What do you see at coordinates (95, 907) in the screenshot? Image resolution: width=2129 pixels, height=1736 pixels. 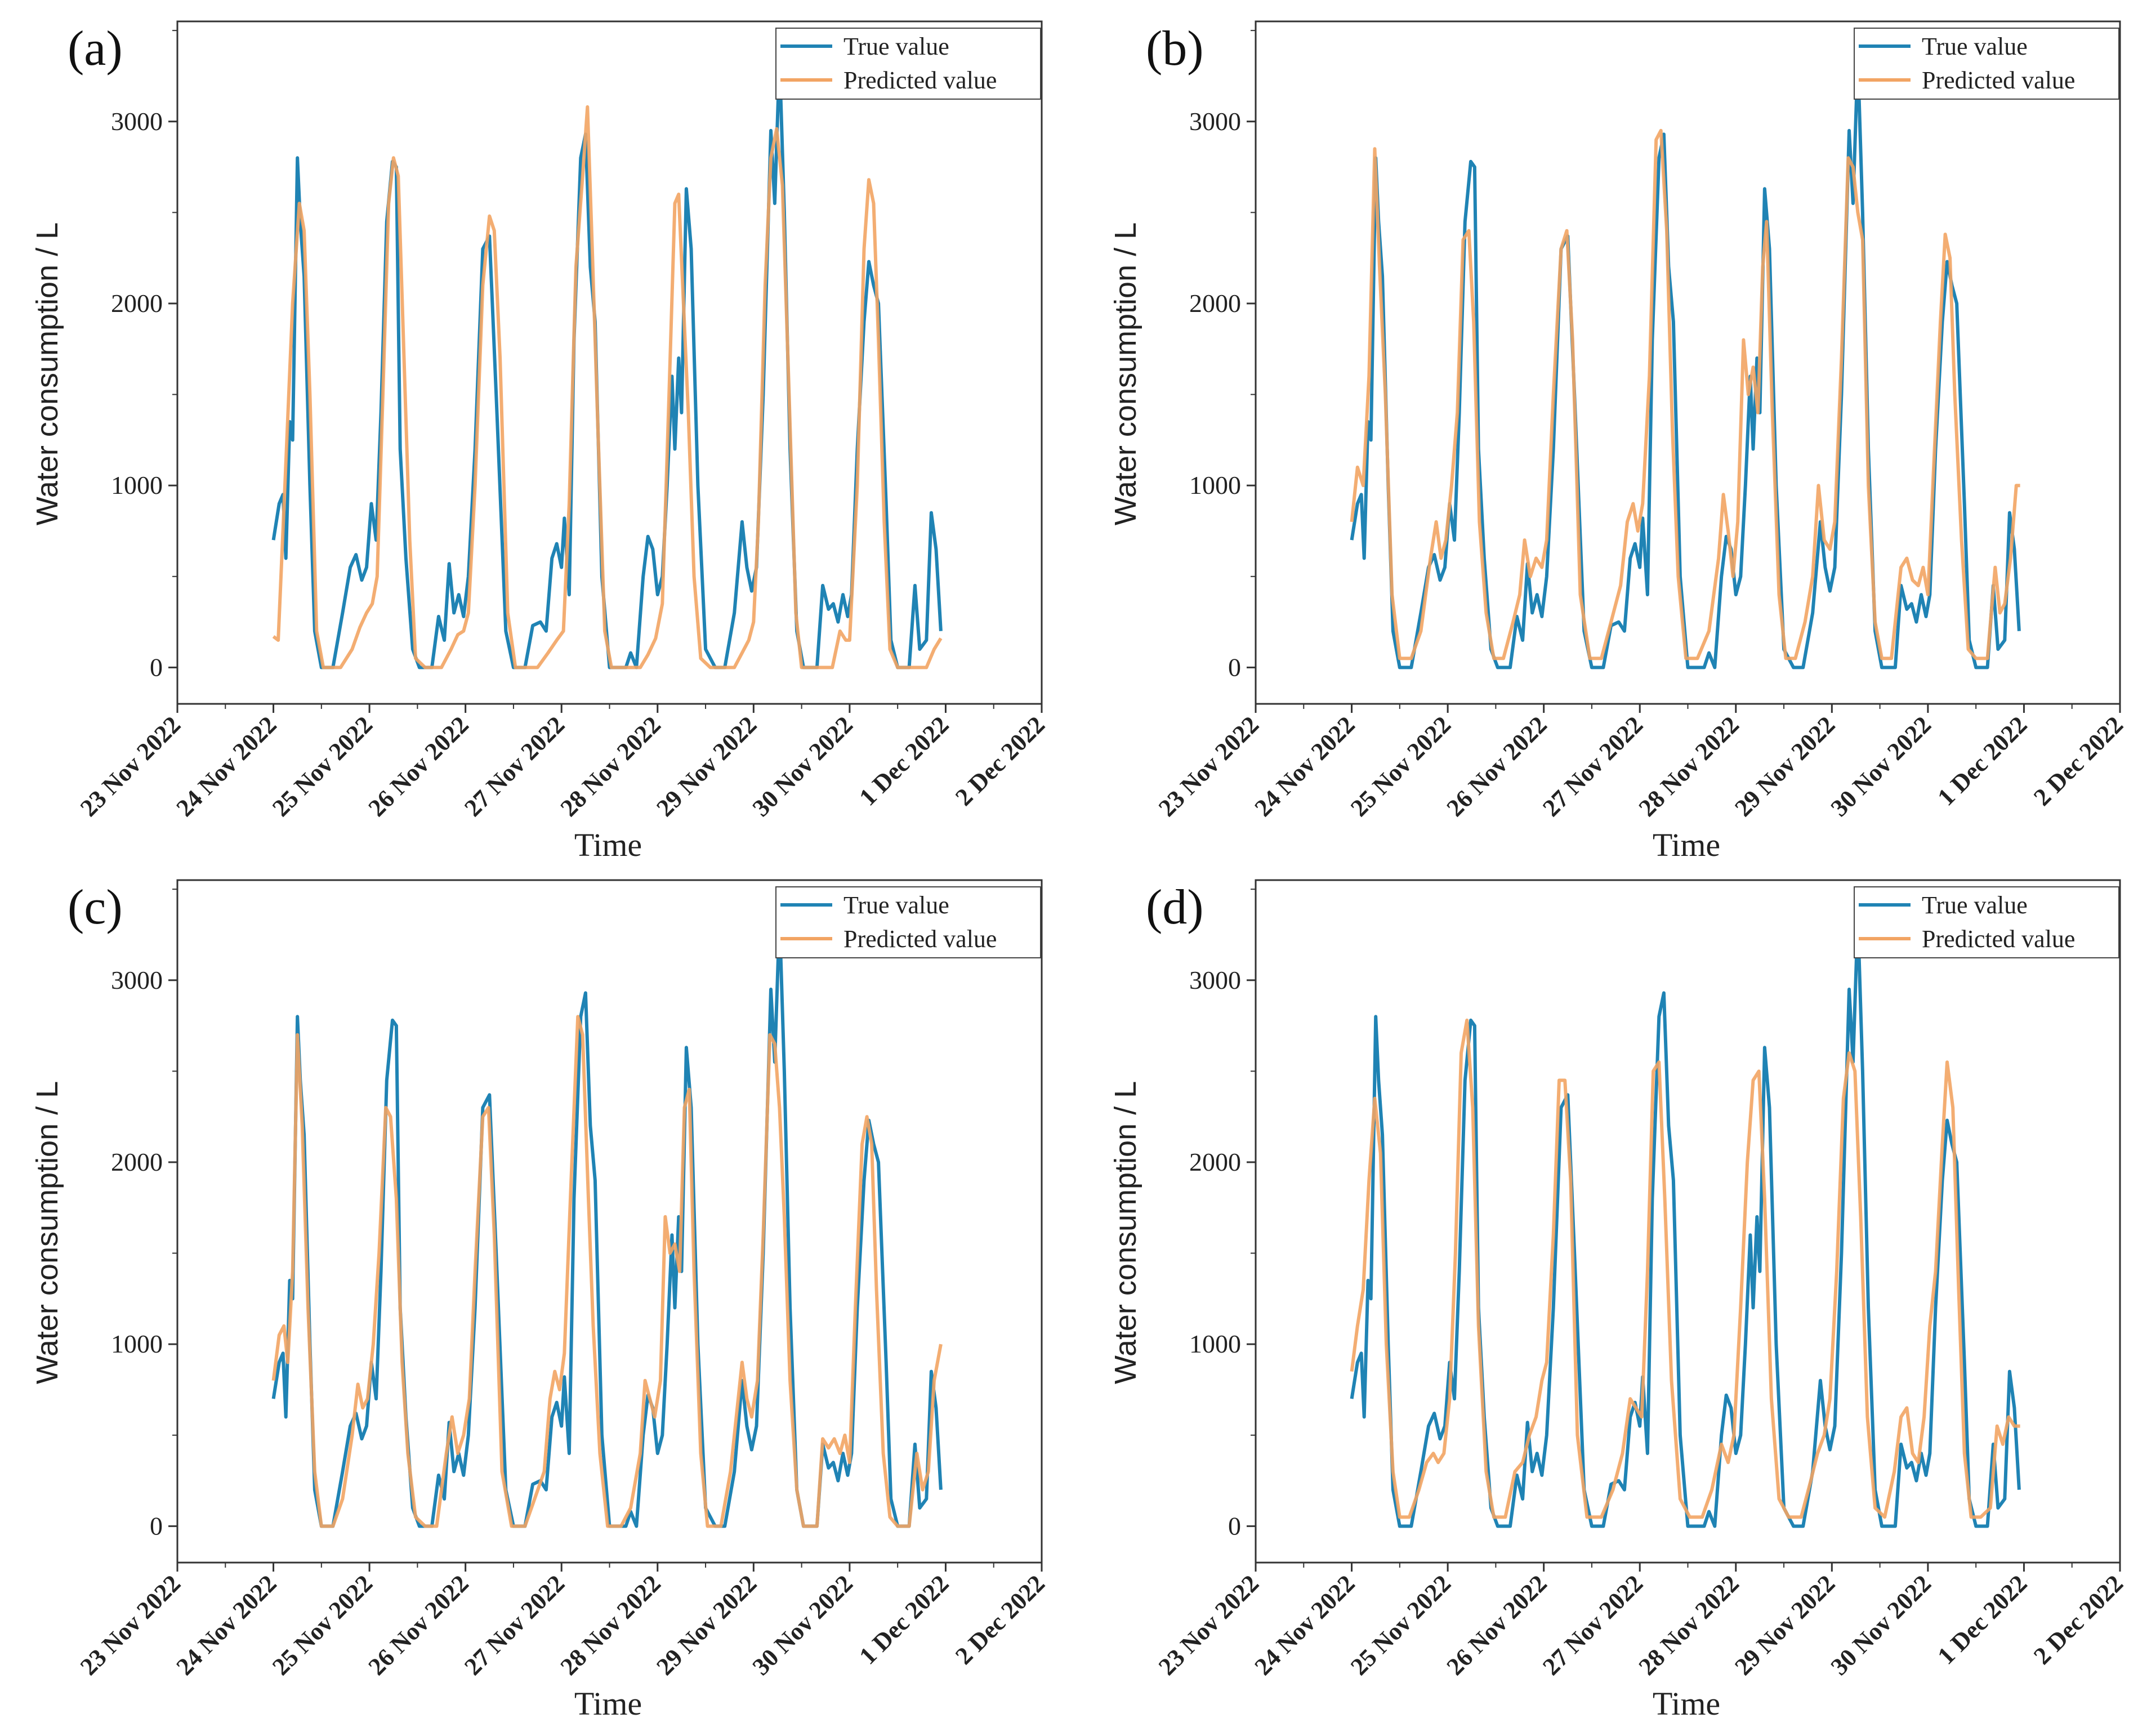 I see `panel-label: (c)` at bounding box center [95, 907].